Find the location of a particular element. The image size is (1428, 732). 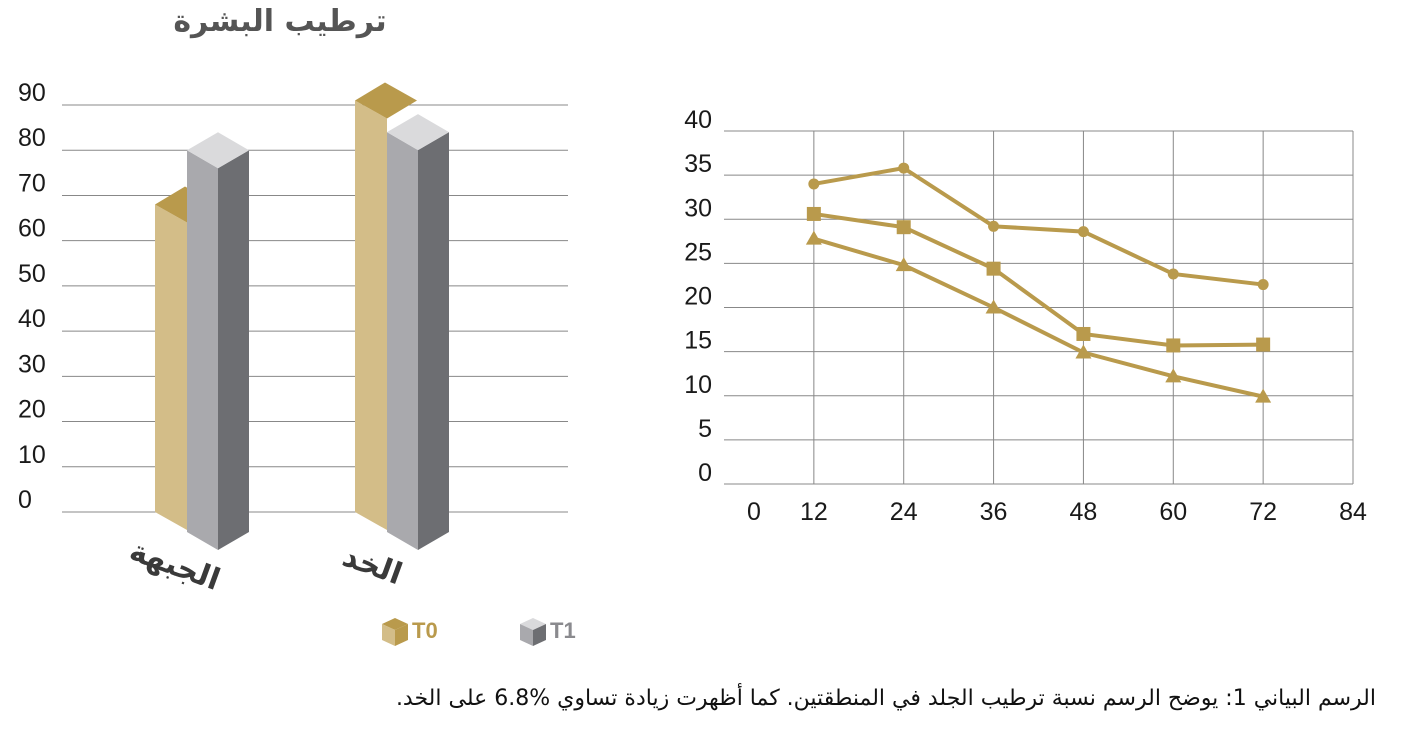

bar-y-tick: 60 is located at coordinates (32, 229).